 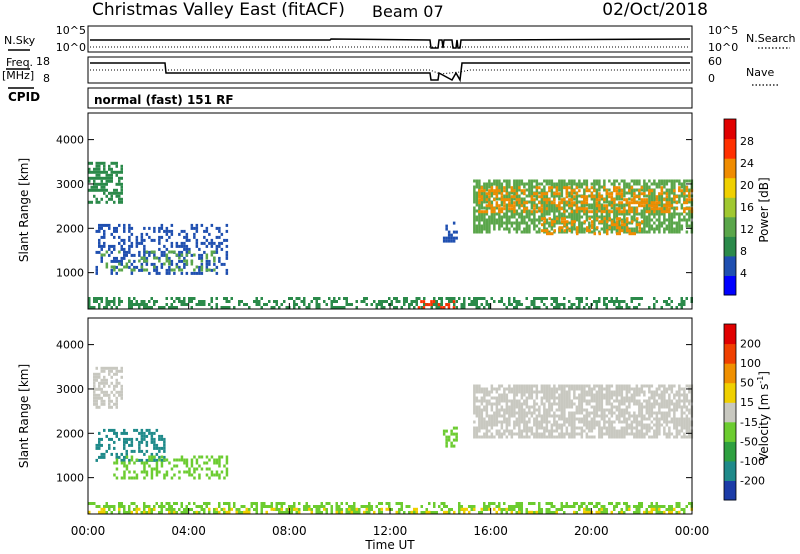 I want to click on freq-line, so click(x=390, y=72).